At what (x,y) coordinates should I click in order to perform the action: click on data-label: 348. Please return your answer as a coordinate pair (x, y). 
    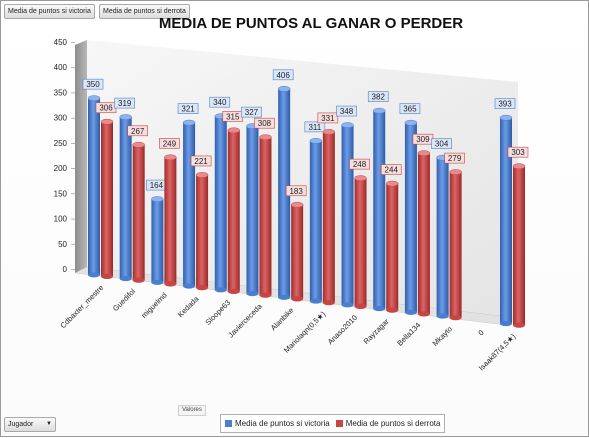
    Looking at the image, I should click on (347, 111).